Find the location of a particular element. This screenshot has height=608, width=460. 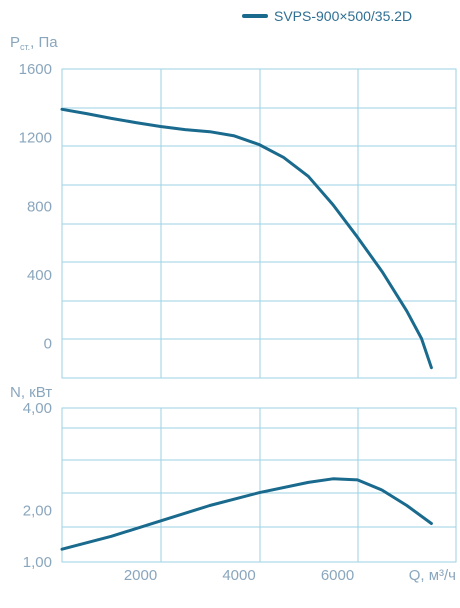

pressure-tick-label: 0 is located at coordinates (48, 344).